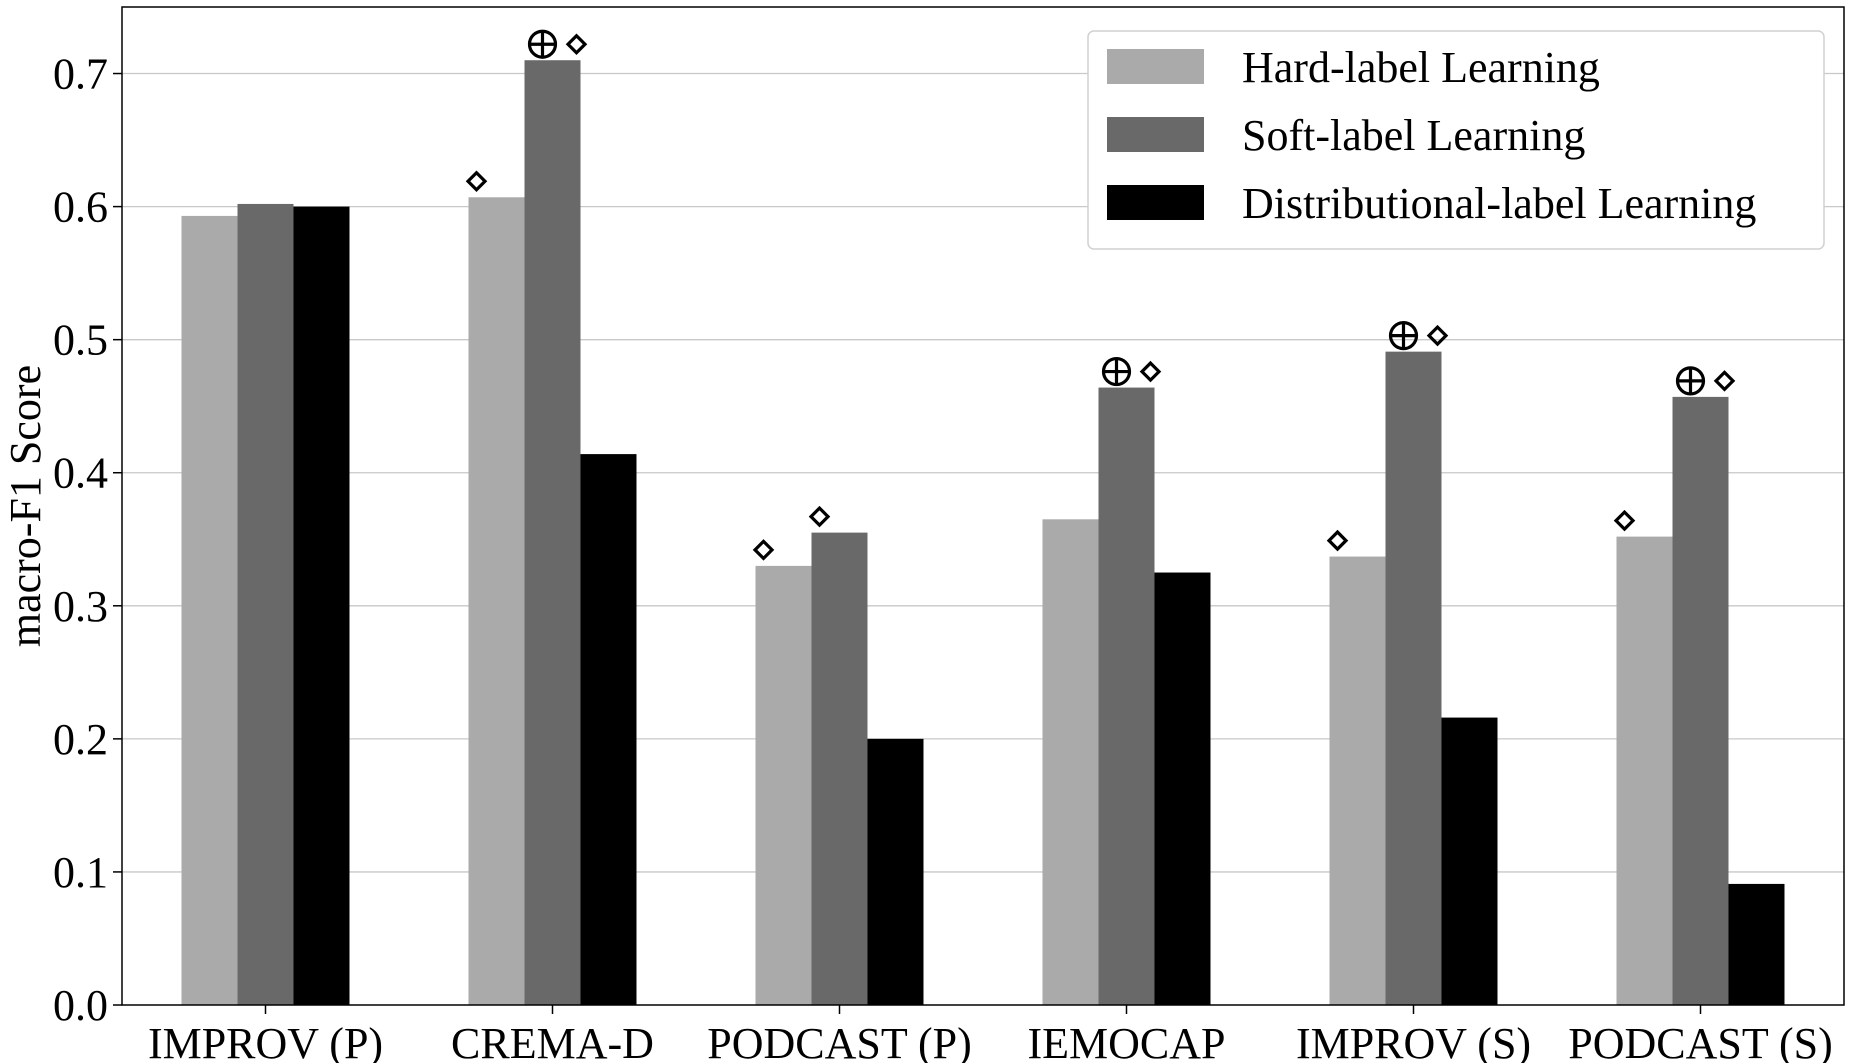 The image size is (1853, 1063). I want to click on y-tick-label: 0.1, so click(80, 872).